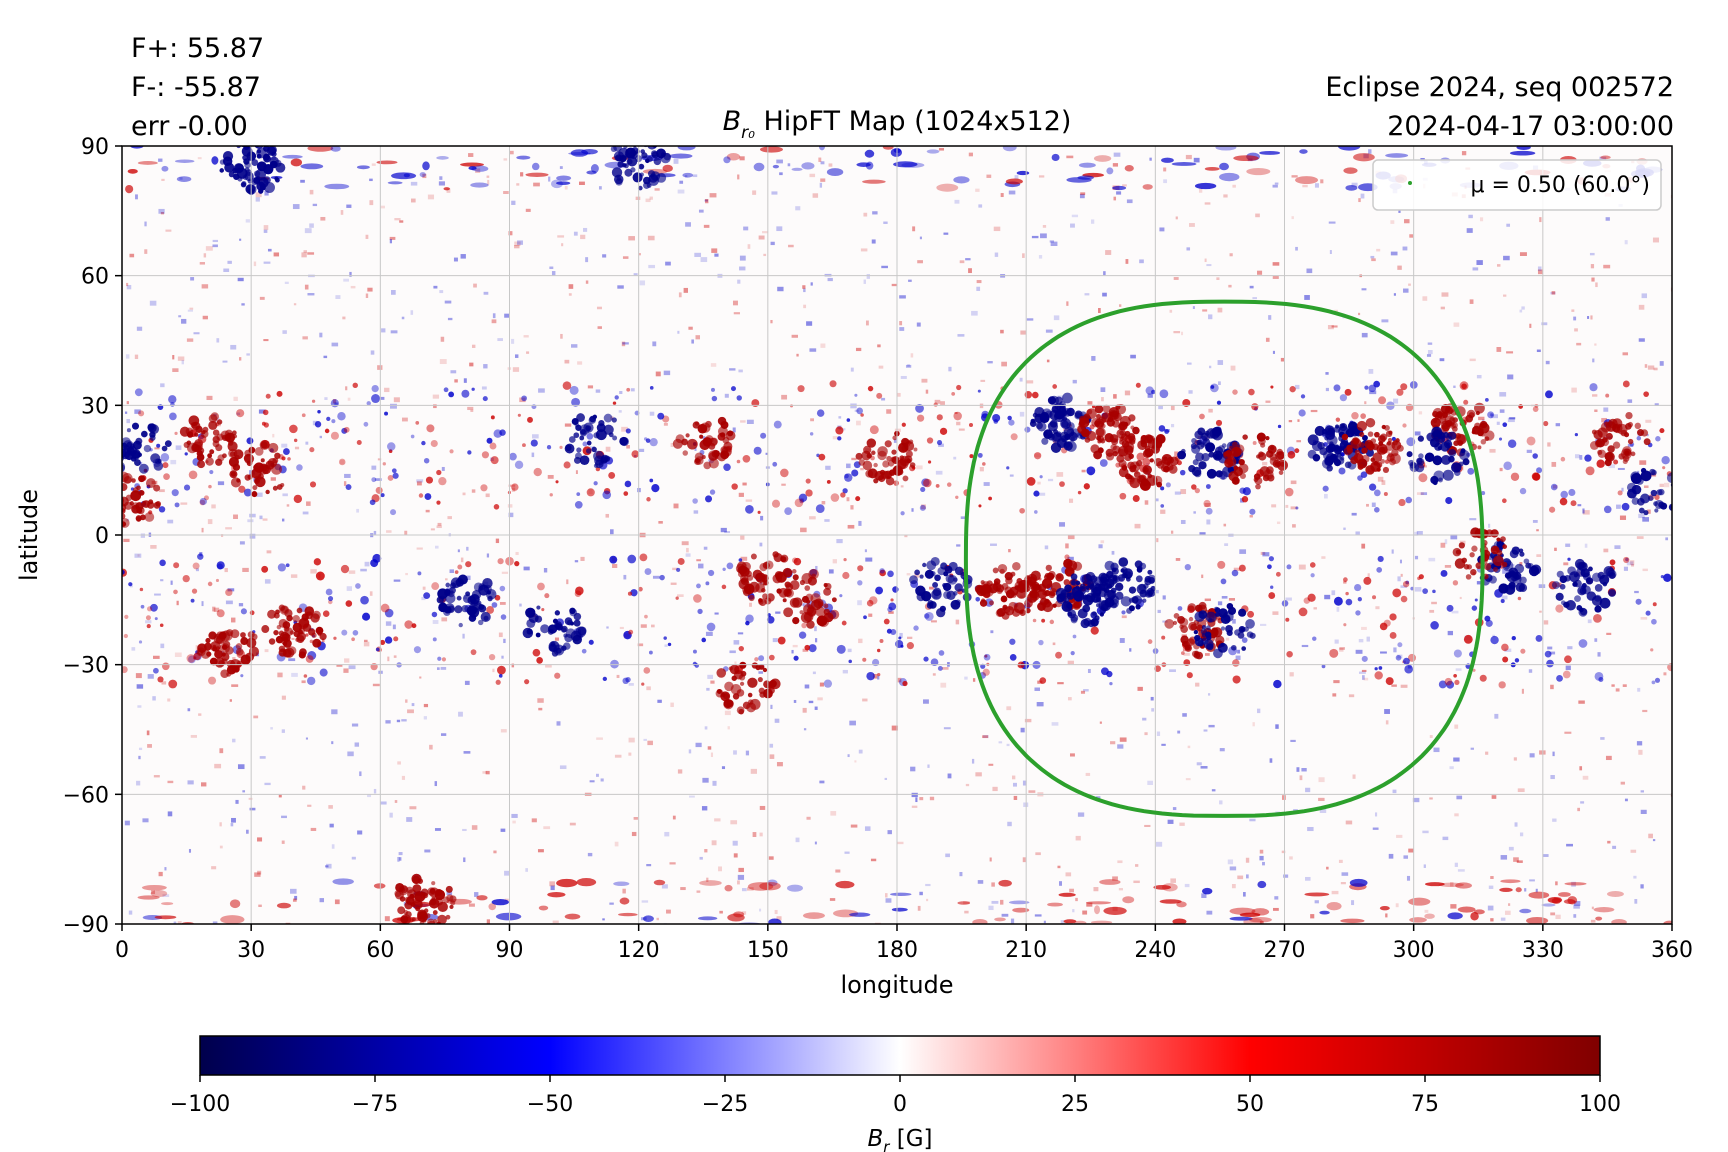  What do you see at coordinates (102, 536) in the screenshot?
I see `y-tick-label: 0` at bounding box center [102, 536].